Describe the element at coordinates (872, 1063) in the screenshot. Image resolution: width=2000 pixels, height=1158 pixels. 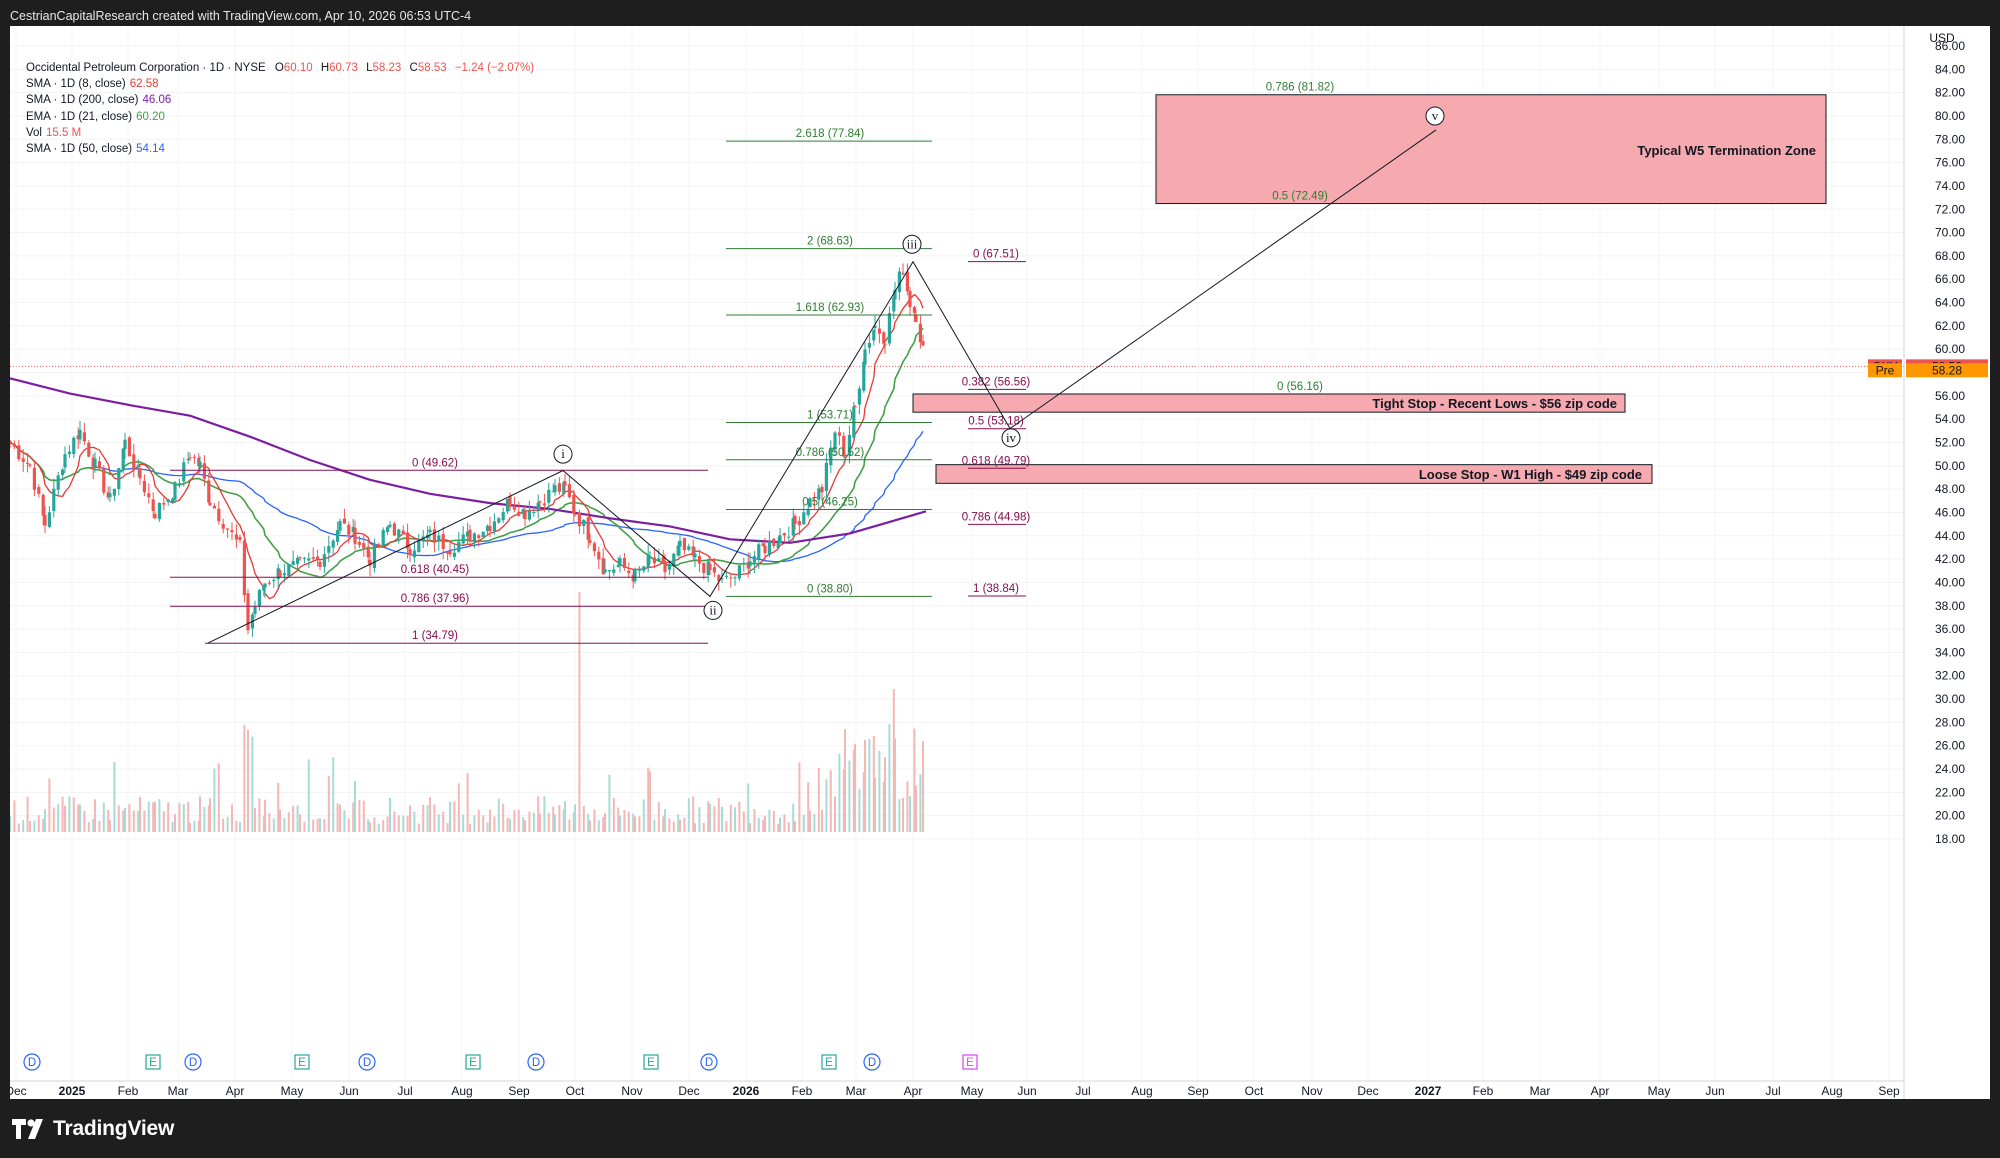
I see `event-marker-label: D` at that location.